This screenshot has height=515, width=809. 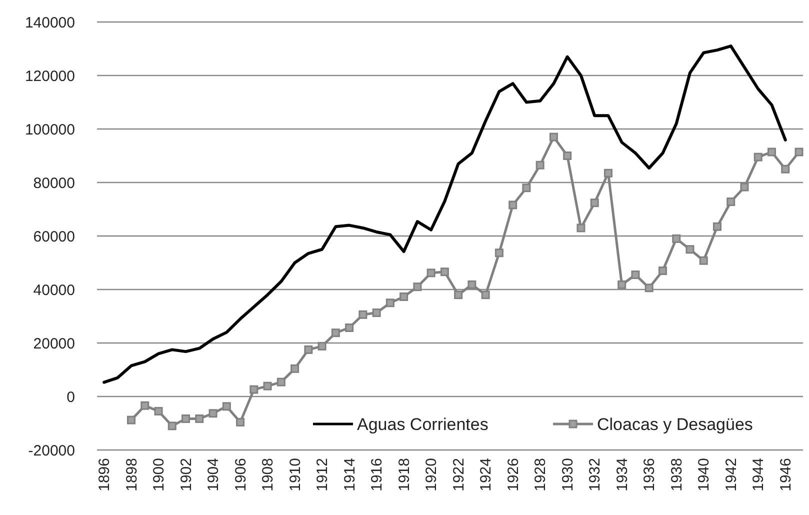 What do you see at coordinates (675, 424) in the screenshot?
I see `legend-label: Cloacas y Desagües` at bounding box center [675, 424].